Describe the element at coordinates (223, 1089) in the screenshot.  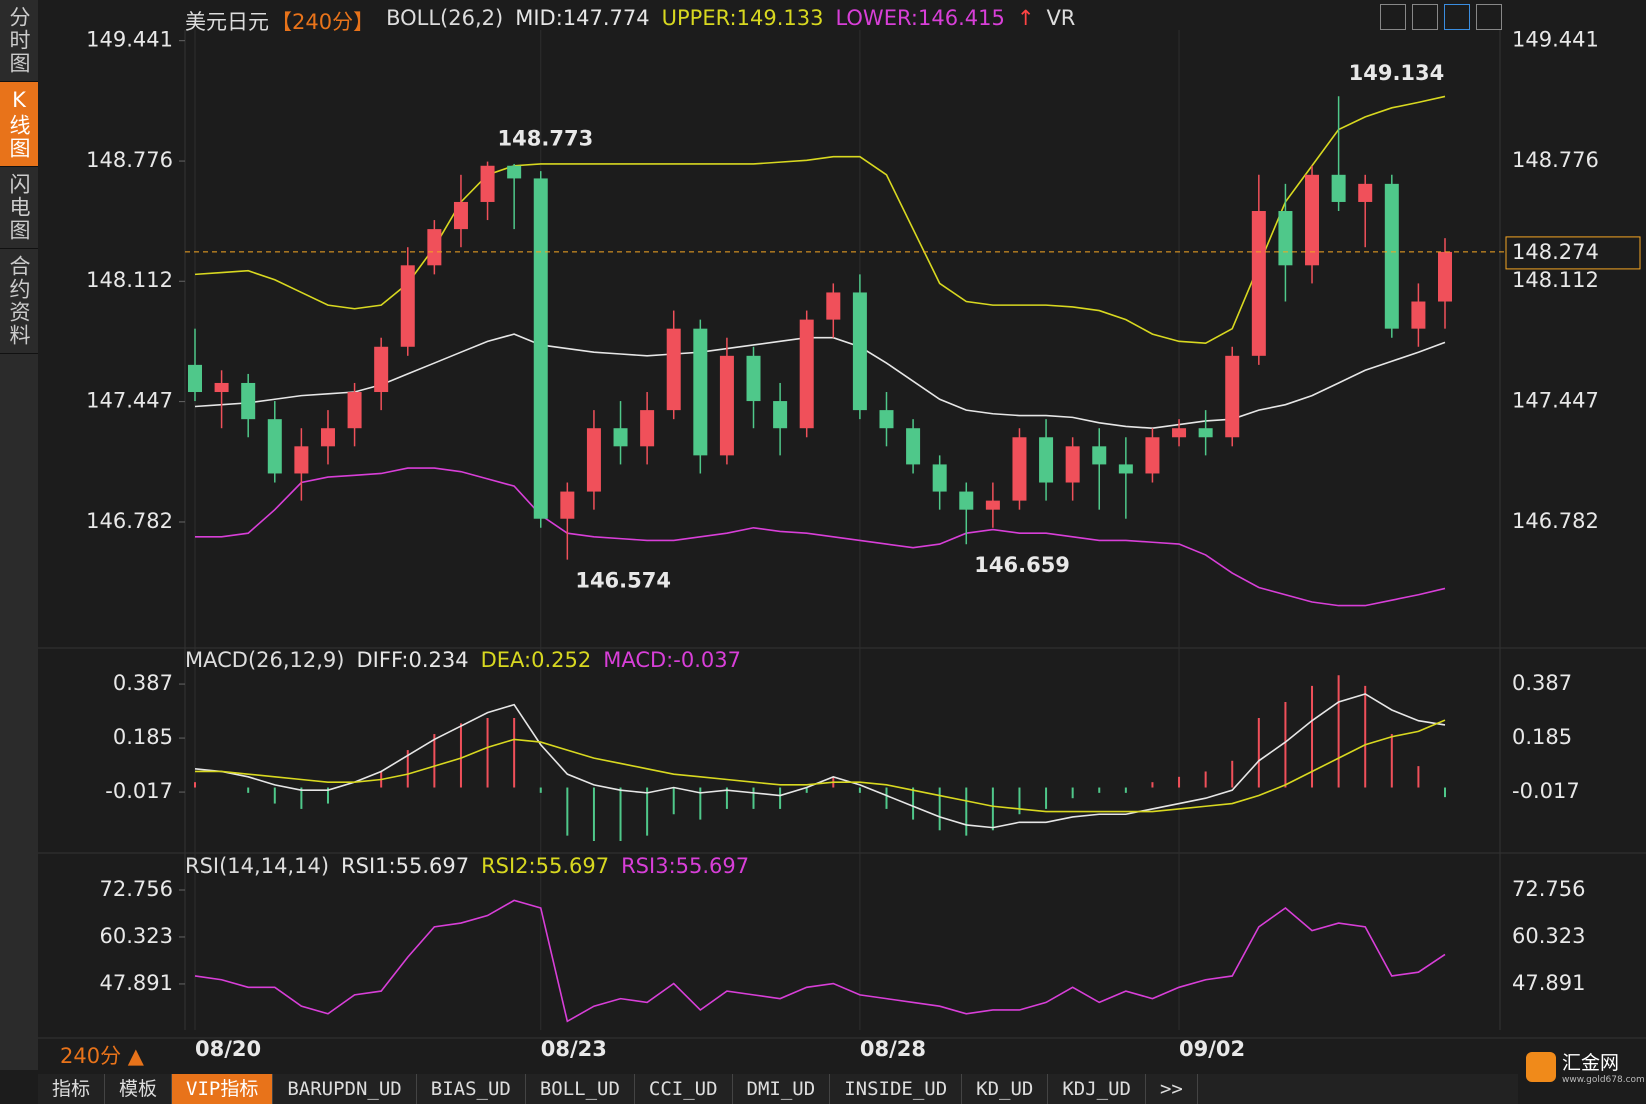
I see `indicator-tab: VIP指标` at that location.